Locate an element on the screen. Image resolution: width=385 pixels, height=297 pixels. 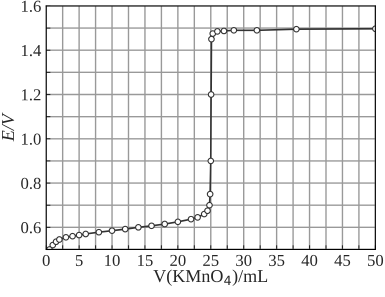
x-tick-label: 50 is located at coordinates (376, 260).